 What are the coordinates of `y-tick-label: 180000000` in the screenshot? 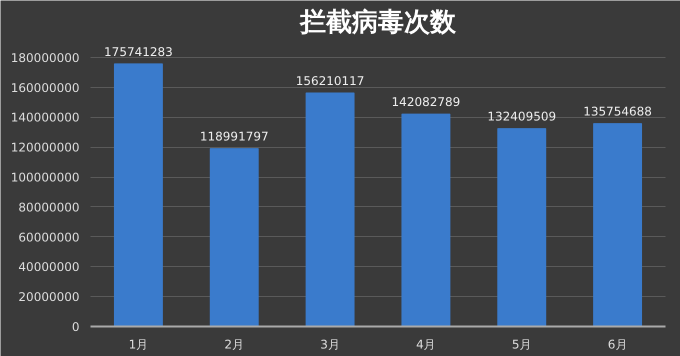 It's located at (45, 57).